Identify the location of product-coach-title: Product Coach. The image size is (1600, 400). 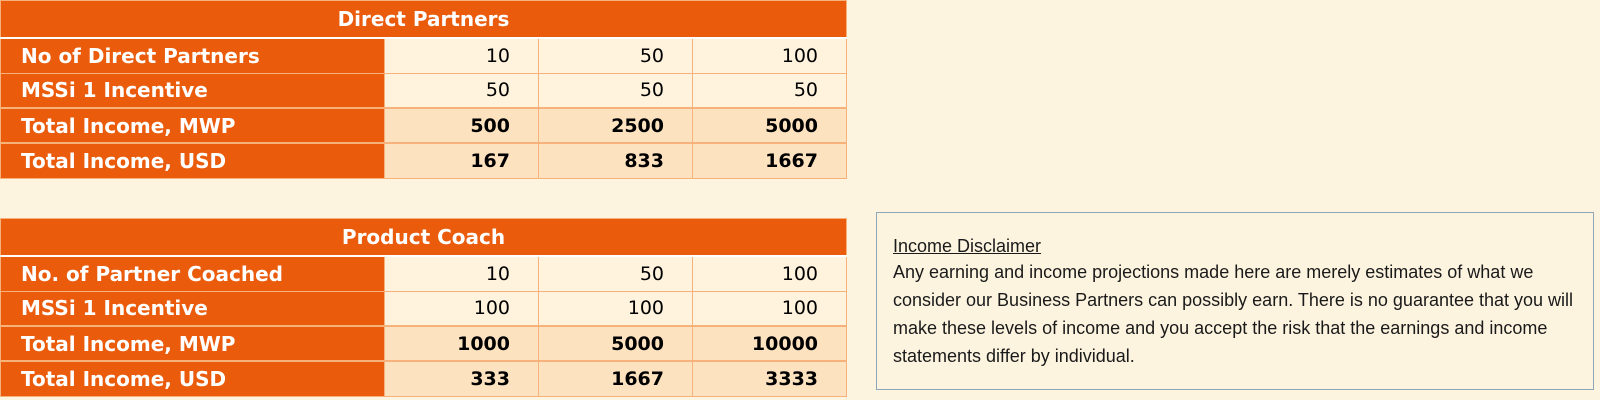
(424, 237).